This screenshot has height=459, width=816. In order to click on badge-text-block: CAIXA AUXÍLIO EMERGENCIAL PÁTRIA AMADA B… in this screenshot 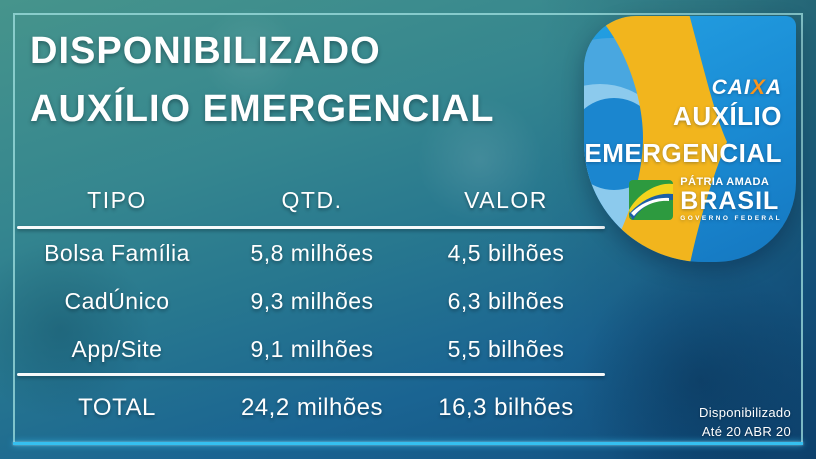, I will do `click(683, 149)`.